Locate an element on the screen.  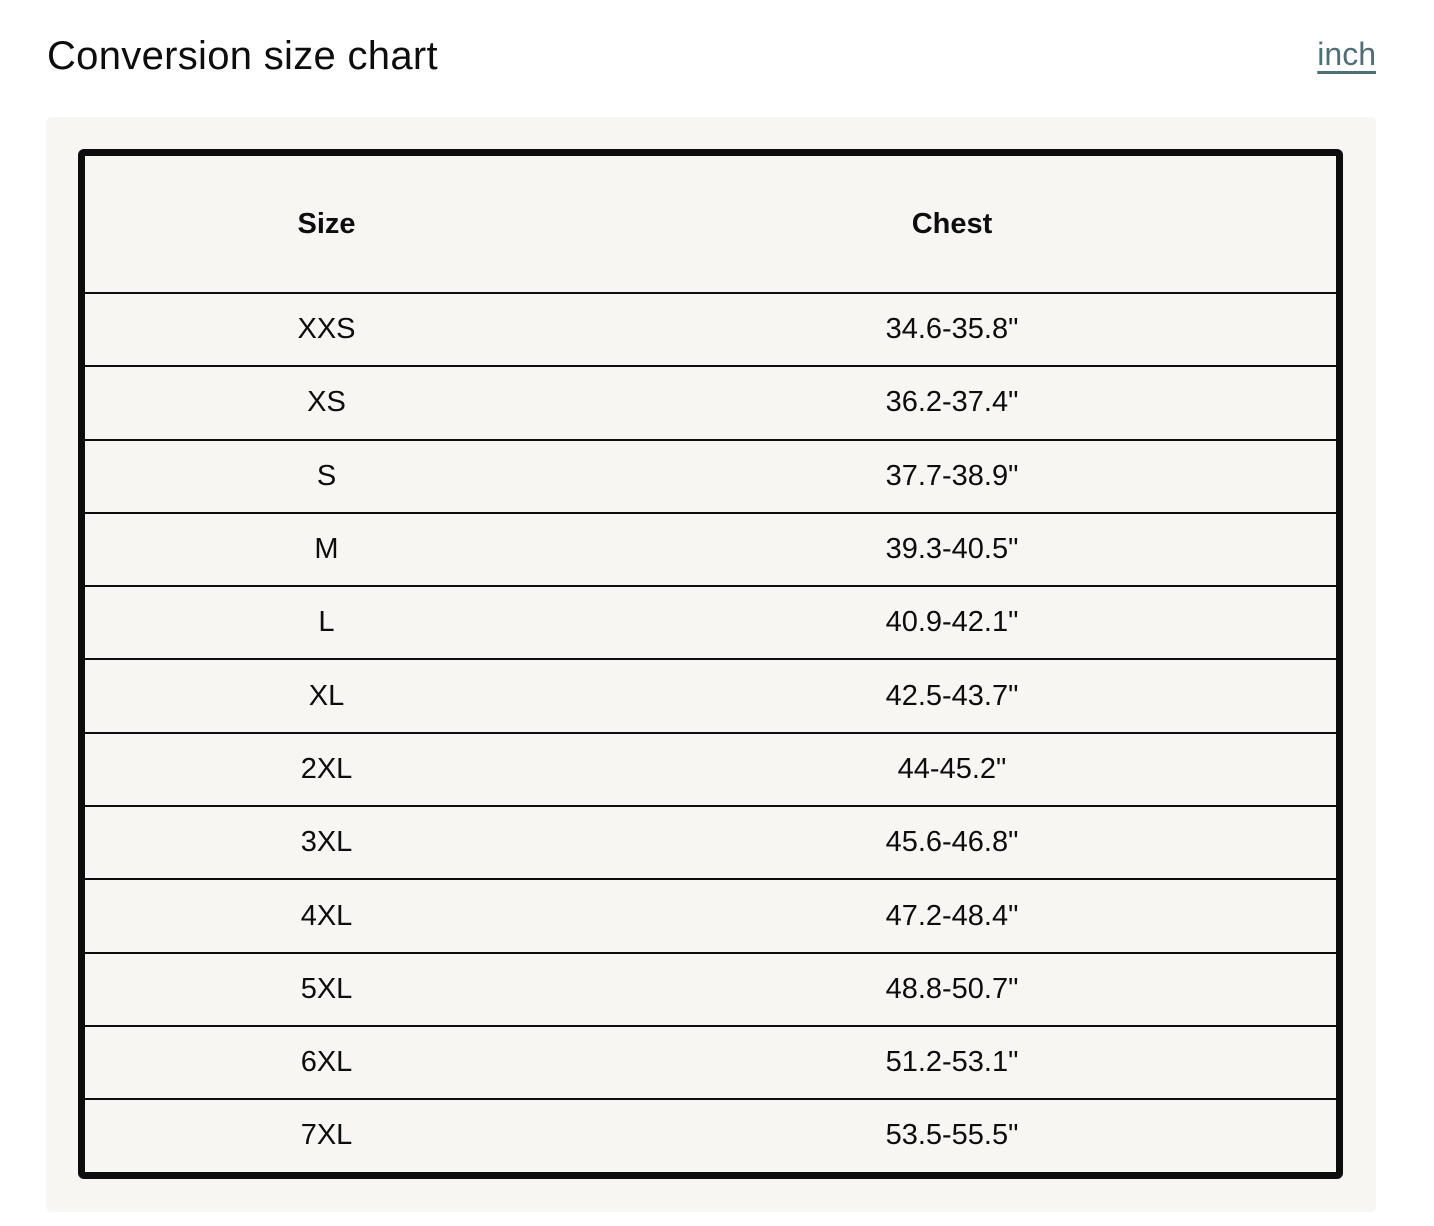
chest-cell: 53.5-55.5" is located at coordinates (952, 1135).